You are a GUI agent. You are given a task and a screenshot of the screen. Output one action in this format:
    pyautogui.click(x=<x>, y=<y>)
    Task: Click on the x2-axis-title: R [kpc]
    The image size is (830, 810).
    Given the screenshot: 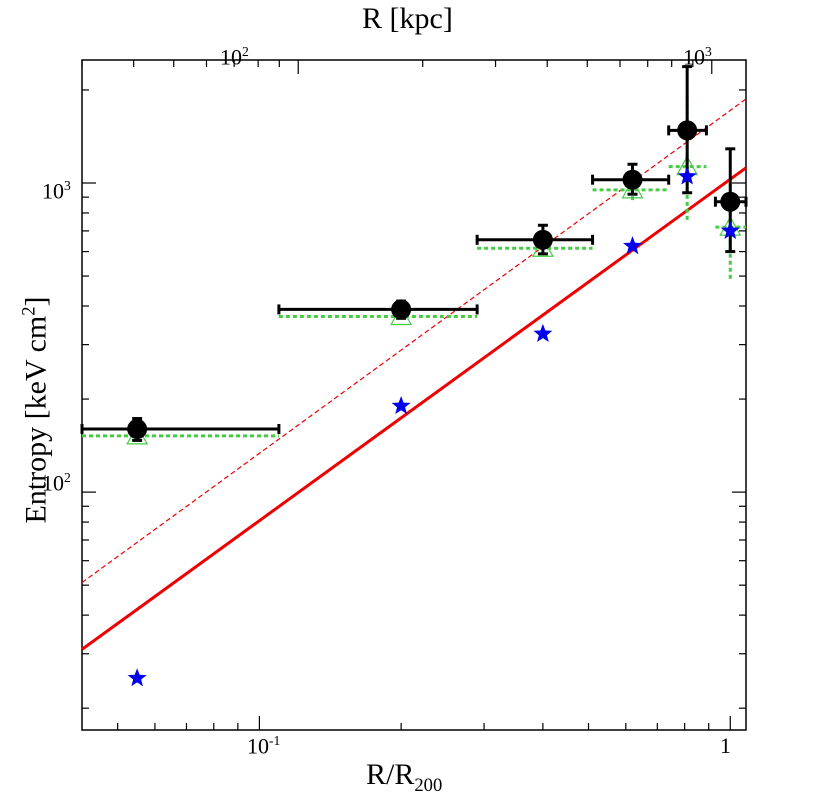 What is the action you would take?
    pyautogui.click(x=407, y=18)
    